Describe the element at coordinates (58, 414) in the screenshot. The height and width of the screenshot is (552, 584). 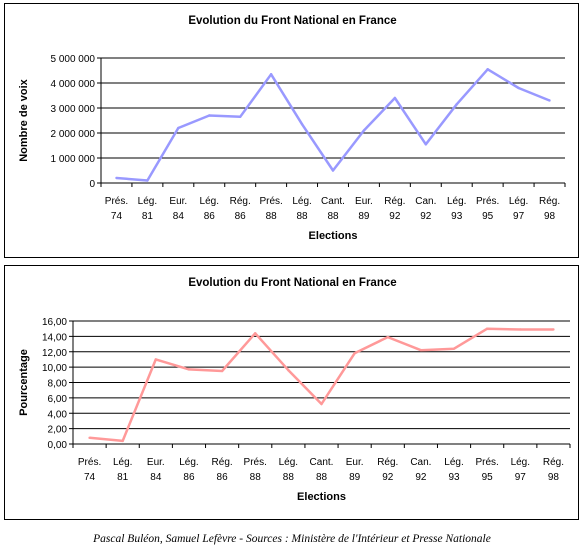
I see `y-tick-label: 4,00` at that location.